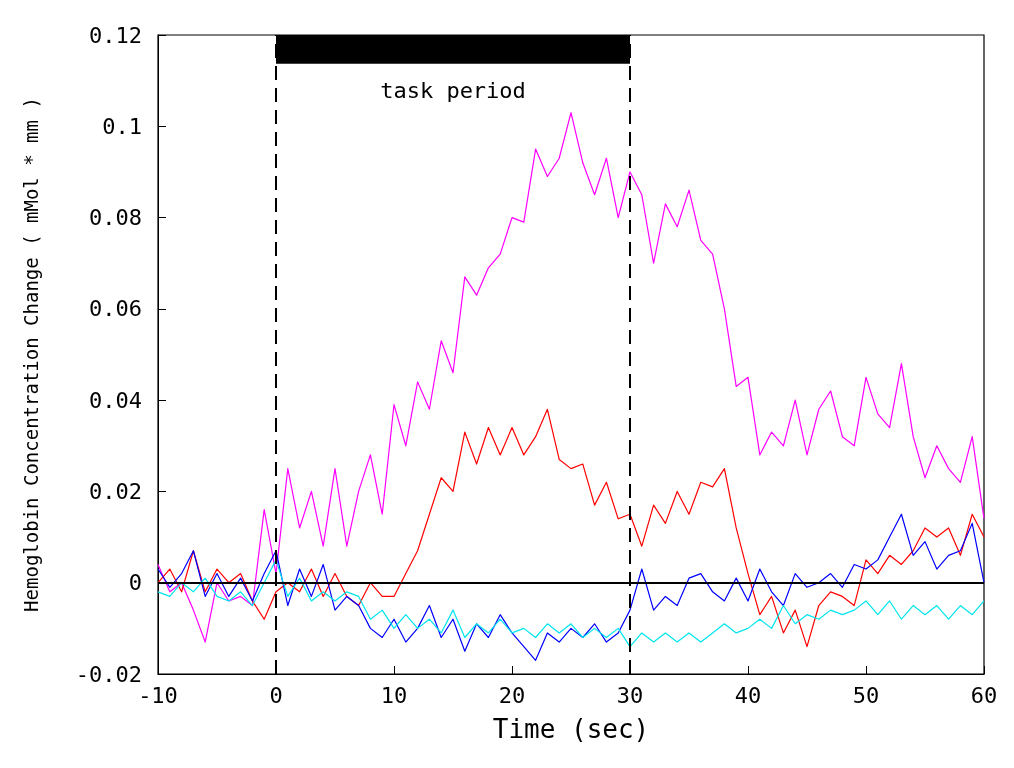  I want to click on x-tick-label: 0, so click(276, 695).